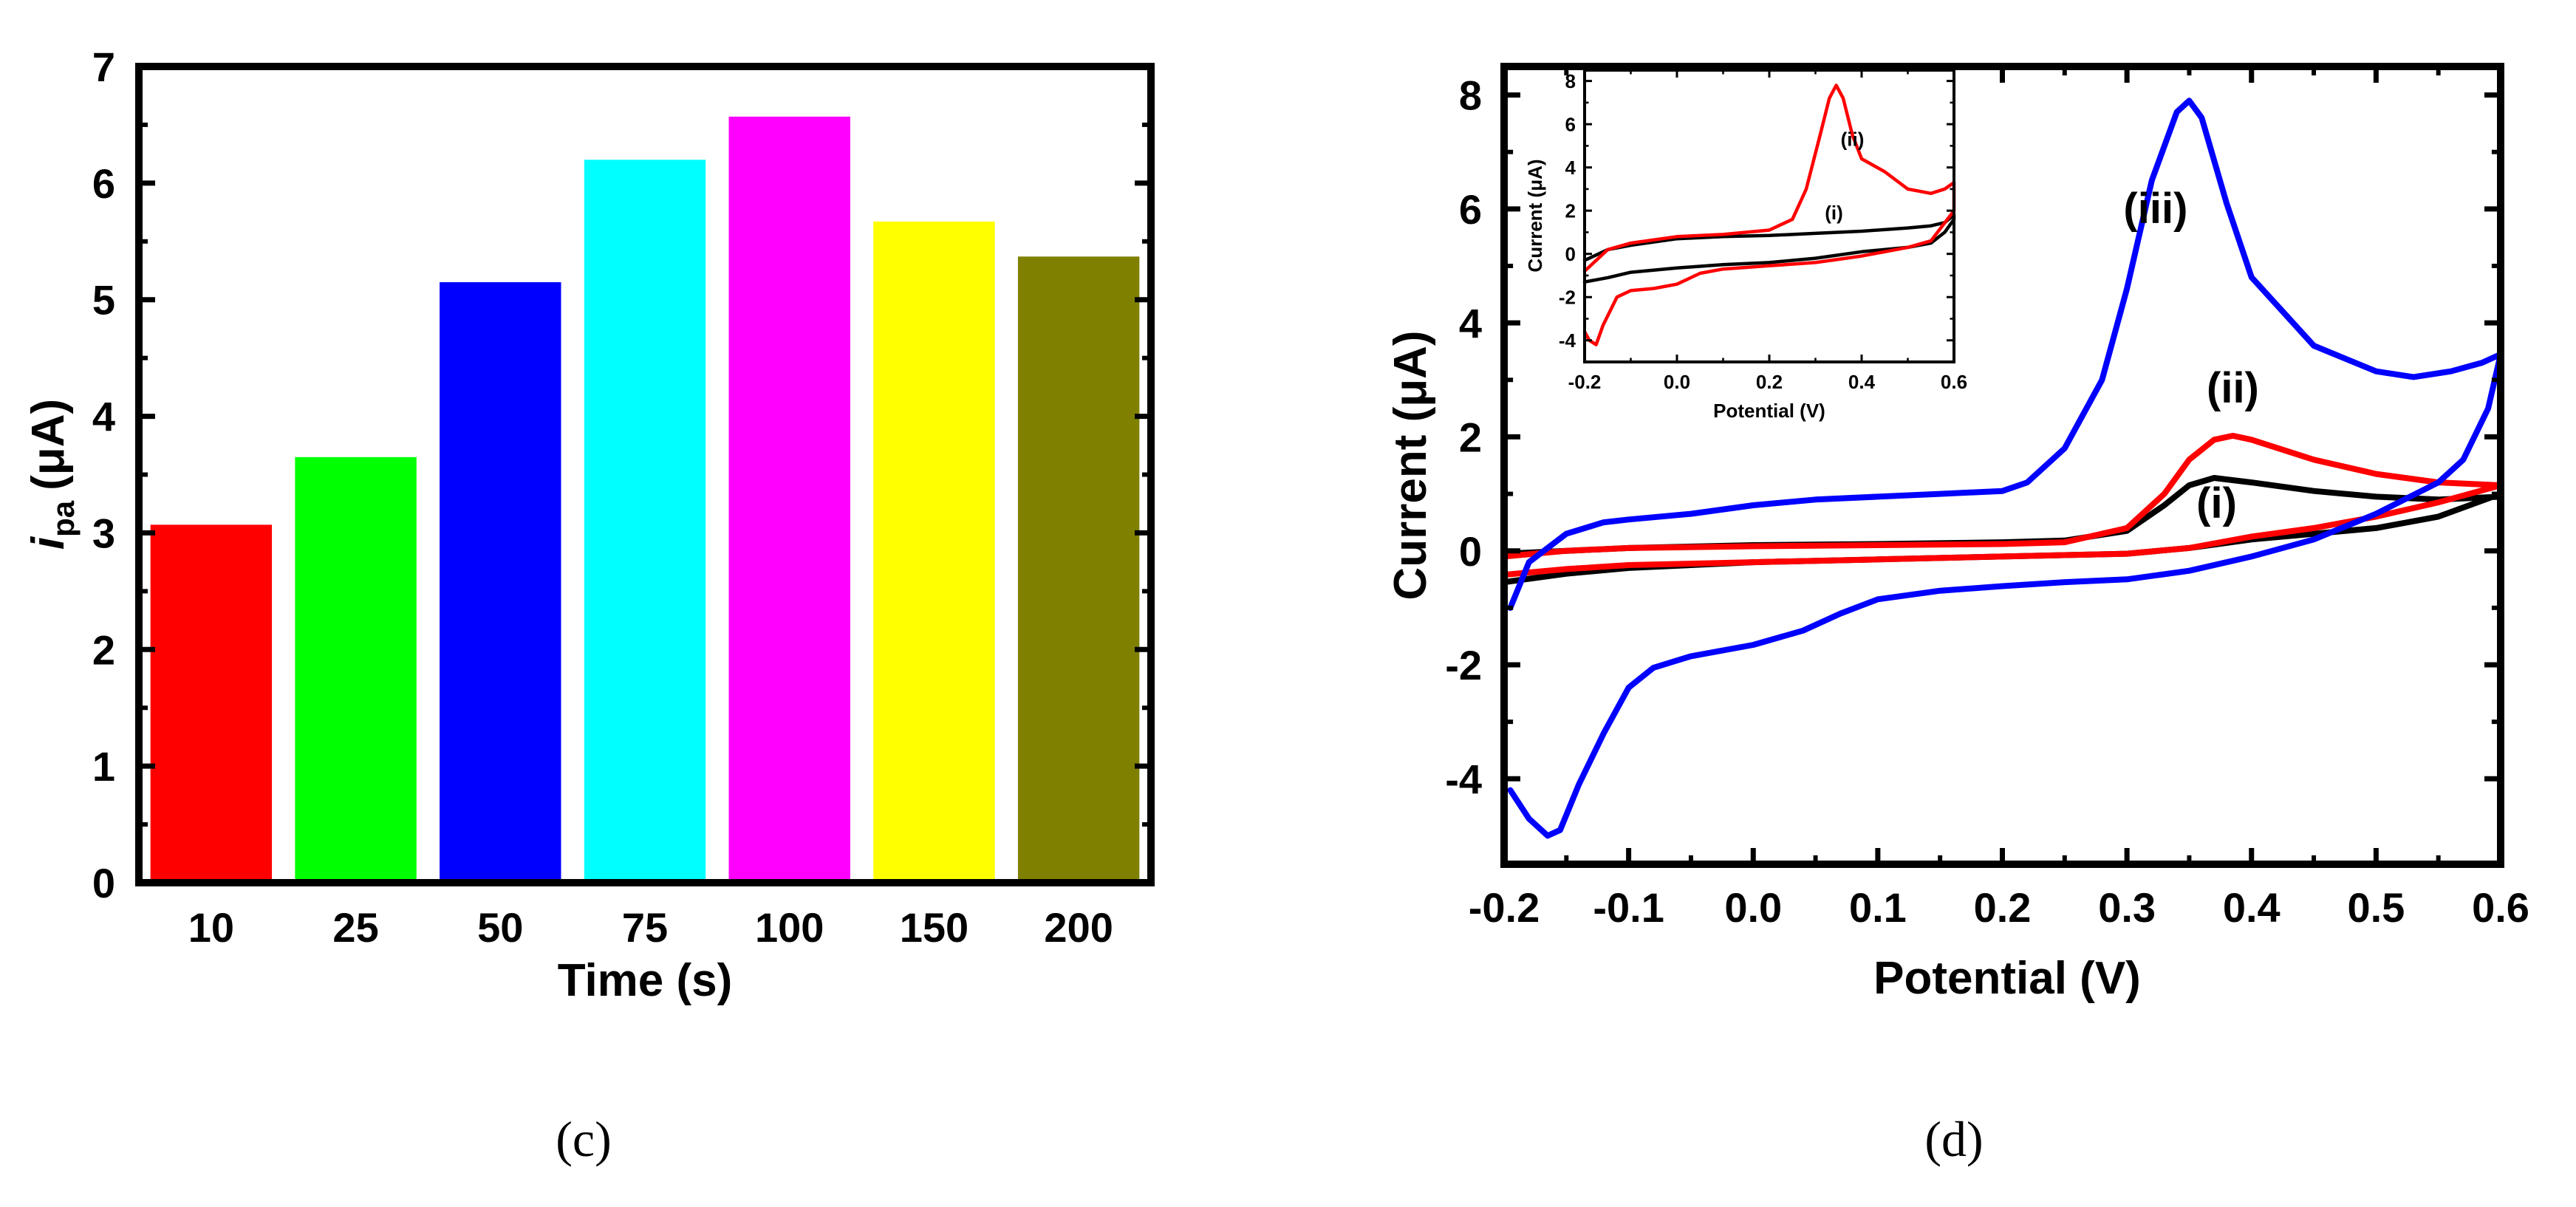 This screenshot has height=1207, width=2576. Describe the element at coordinates (63, 518) in the screenshot. I see `y-axis-title-subscript: pa` at that location.